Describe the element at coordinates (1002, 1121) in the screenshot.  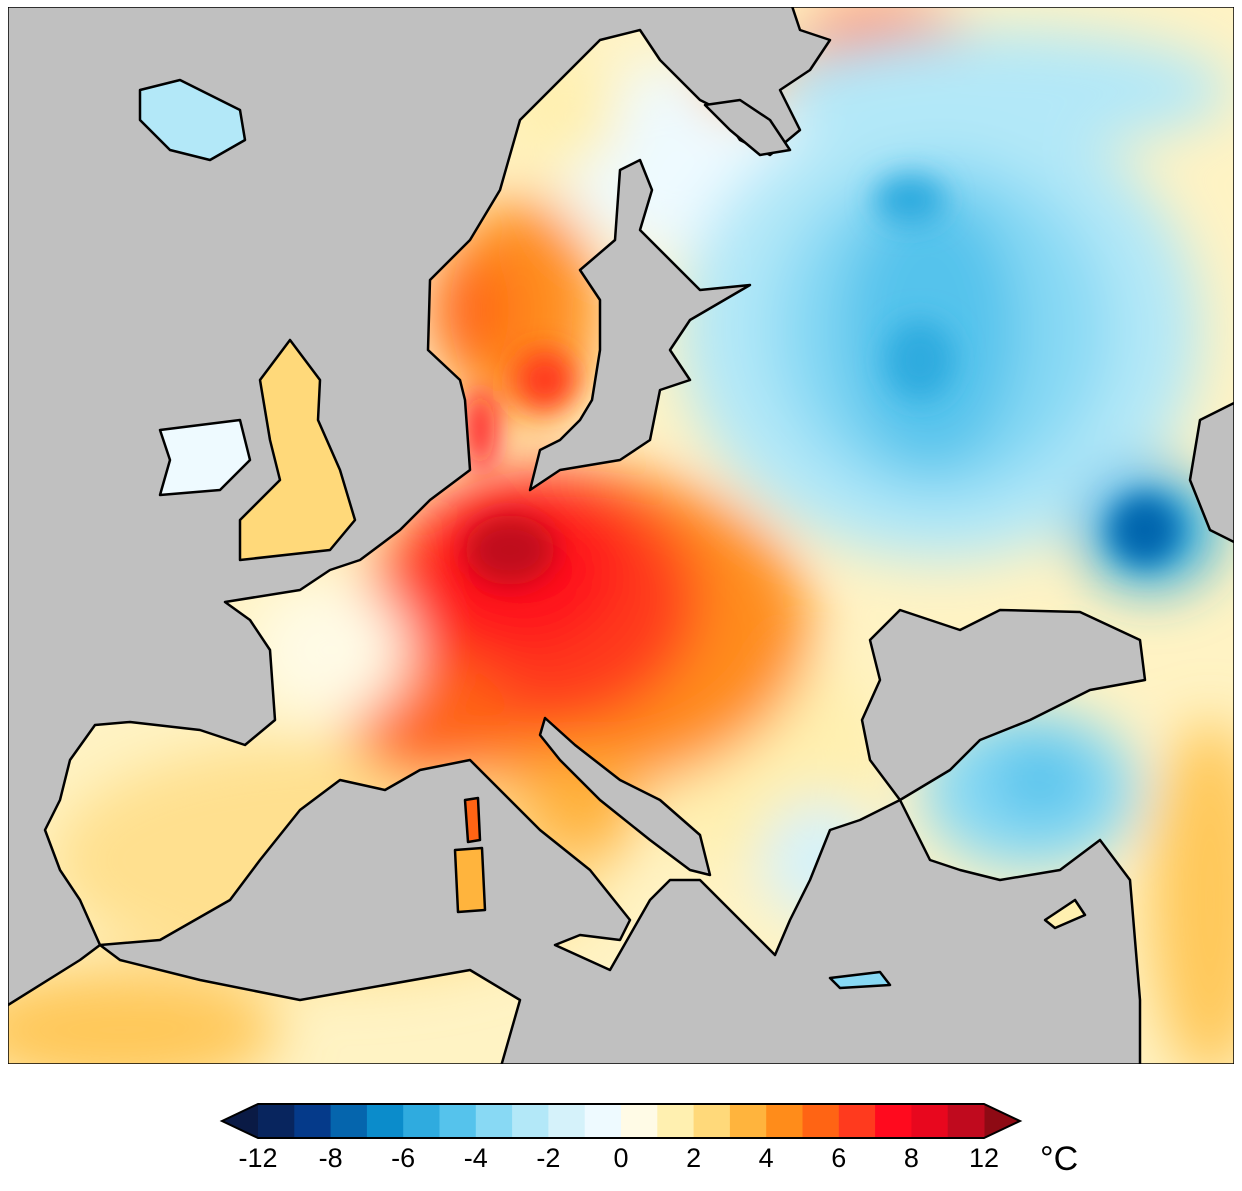
I see `colorbar-over-triangle` at that location.